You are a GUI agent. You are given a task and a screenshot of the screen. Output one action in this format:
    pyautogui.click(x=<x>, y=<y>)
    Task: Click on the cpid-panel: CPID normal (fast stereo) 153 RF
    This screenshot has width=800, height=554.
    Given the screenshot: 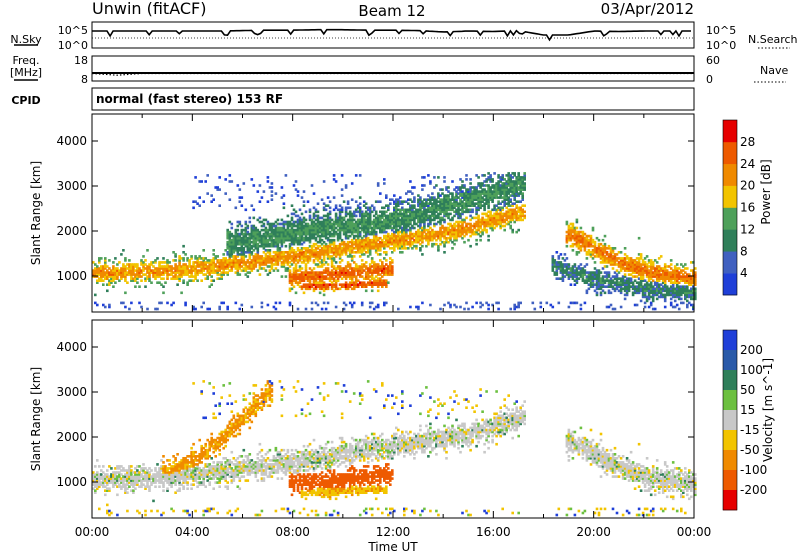 What is the action you would take?
    pyautogui.click(x=353, y=99)
    